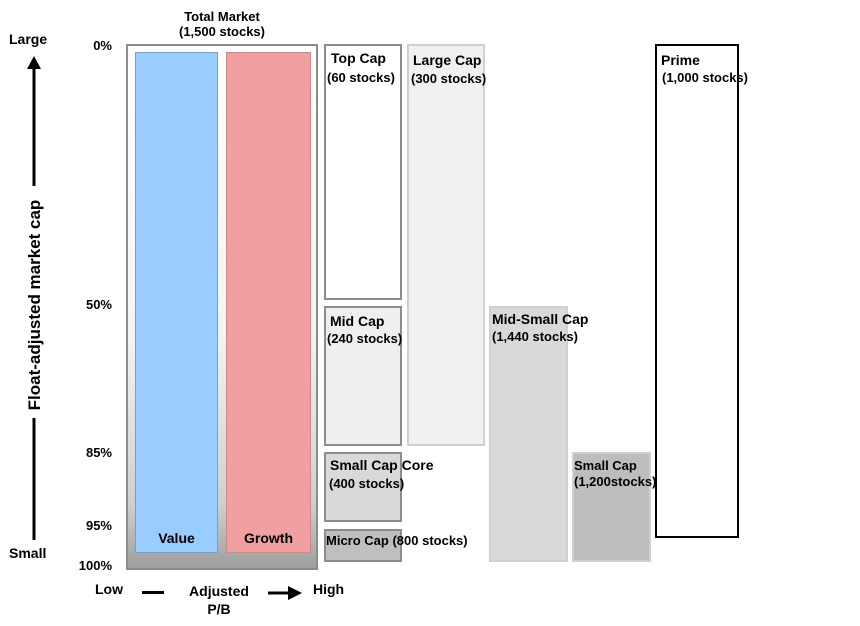 This screenshot has width=860, height=626. I want to click on tick-0: 0%, so click(102, 45).